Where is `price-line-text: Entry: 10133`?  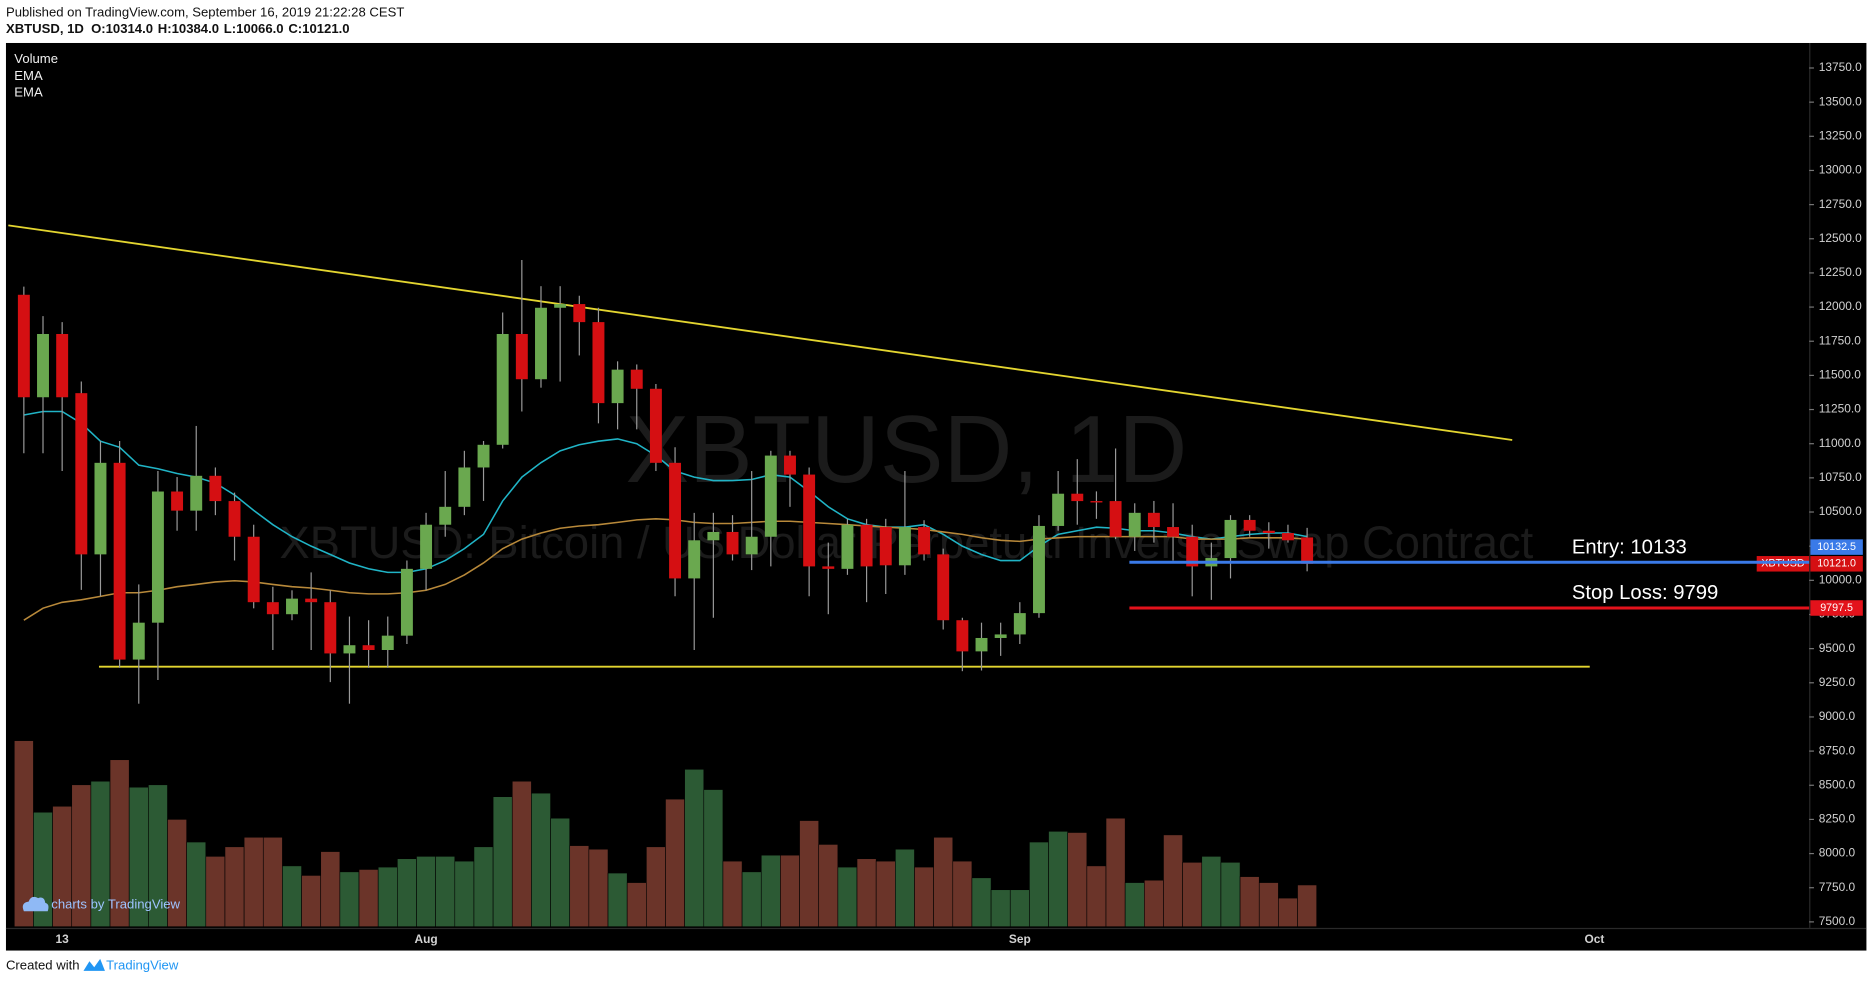
price-line-text: Entry: 10133 is located at coordinates (1629, 547).